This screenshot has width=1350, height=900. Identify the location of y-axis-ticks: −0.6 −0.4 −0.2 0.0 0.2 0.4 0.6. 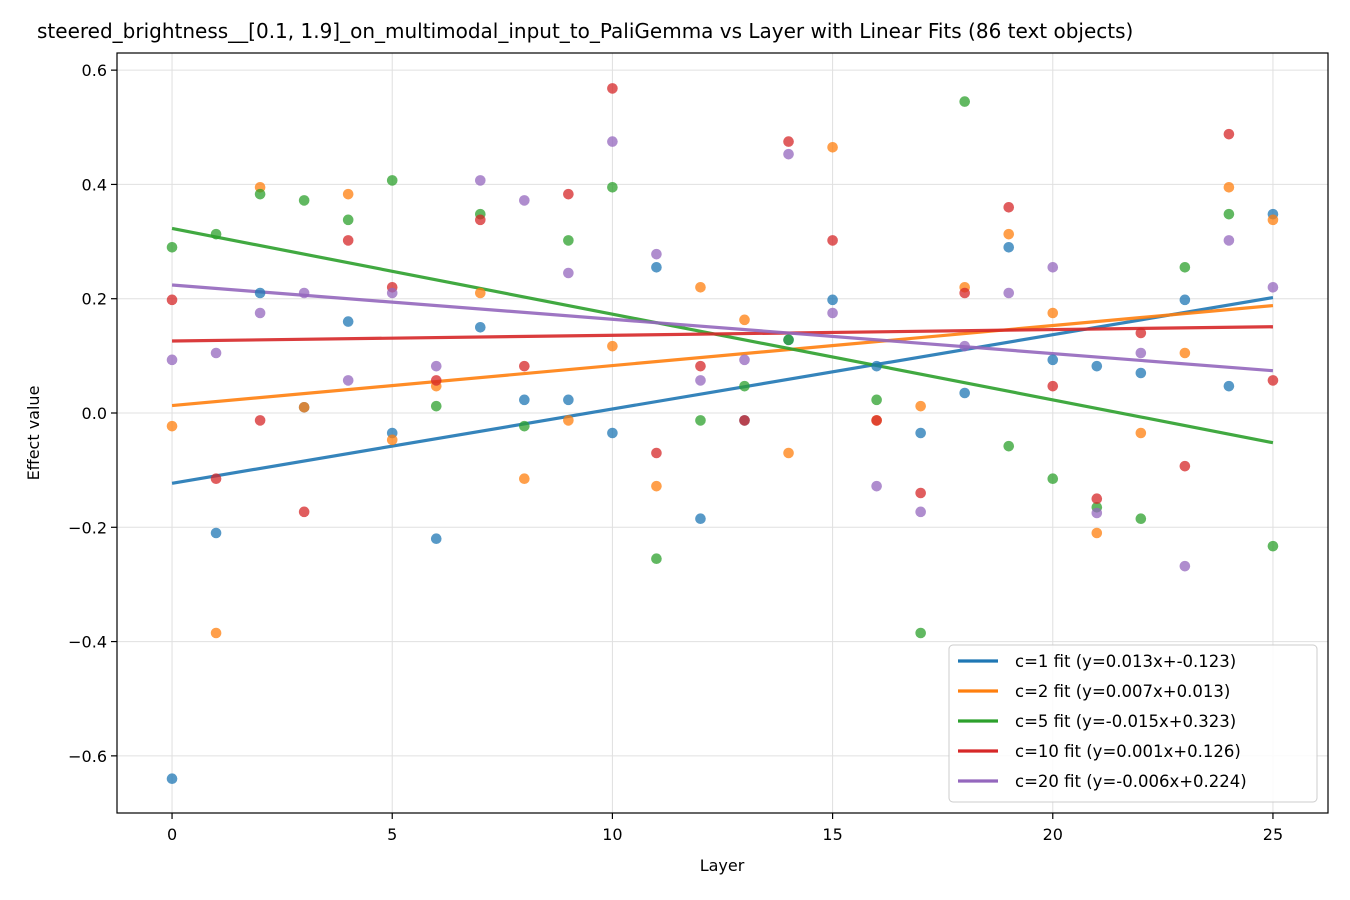
(92, 413).